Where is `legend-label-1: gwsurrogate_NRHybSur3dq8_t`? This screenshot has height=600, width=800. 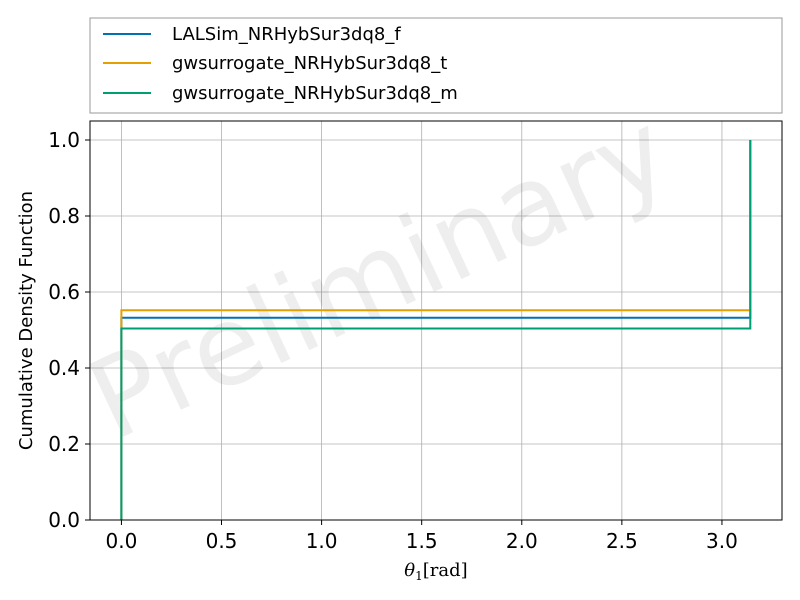
legend-label-1: gwsurrogate_NRHybSur3dq8_t is located at coordinates (309, 63).